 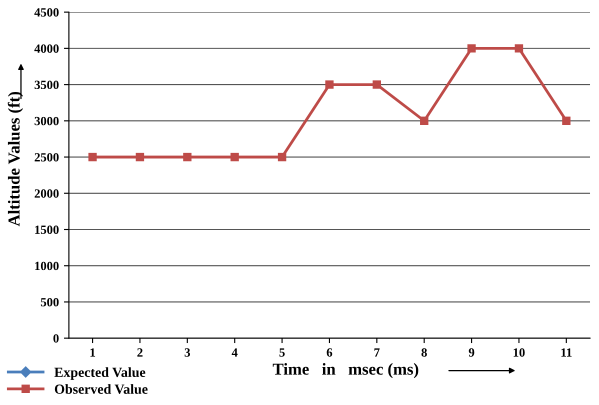 I want to click on y-tick-label: 500, so click(x=49, y=302).